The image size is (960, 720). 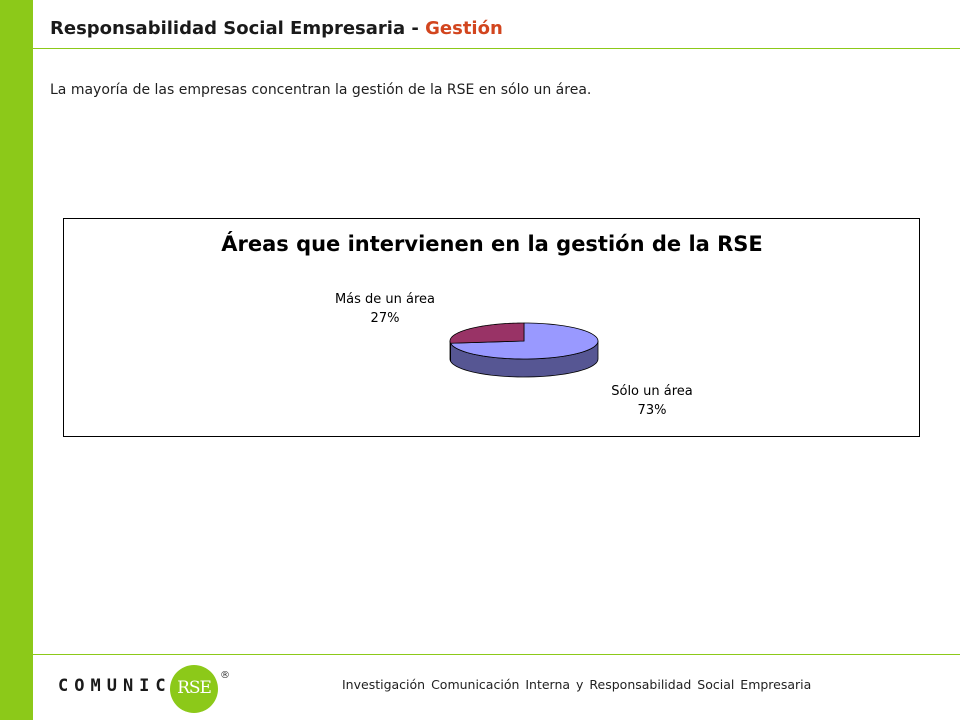 What do you see at coordinates (487, 333) in the screenshot?
I see `pie-slice-mas-de-un-area` at bounding box center [487, 333].